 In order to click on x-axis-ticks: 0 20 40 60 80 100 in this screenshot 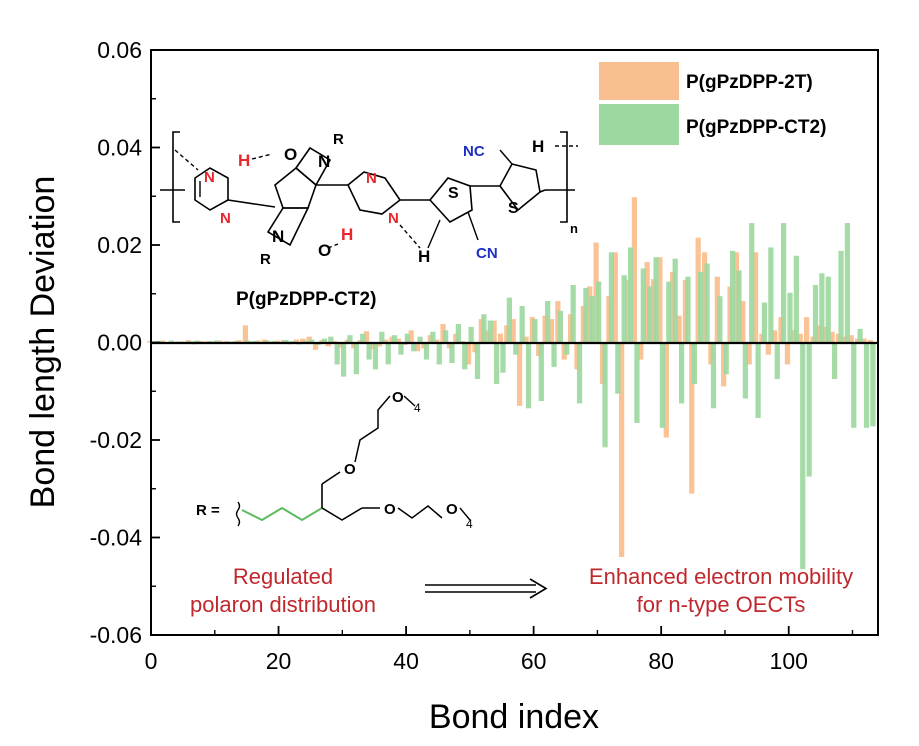, I will do `click(499, 650)`.